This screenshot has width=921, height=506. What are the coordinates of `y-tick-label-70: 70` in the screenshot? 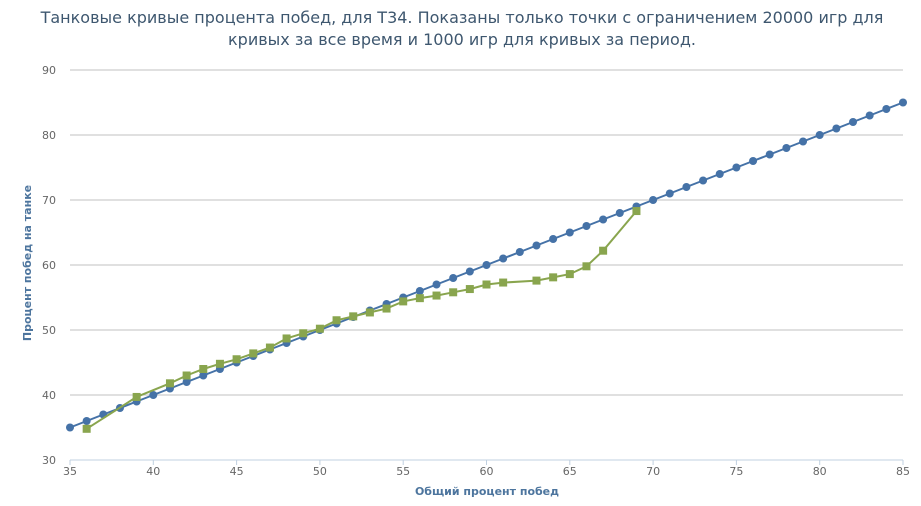 It's located at (49, 200).